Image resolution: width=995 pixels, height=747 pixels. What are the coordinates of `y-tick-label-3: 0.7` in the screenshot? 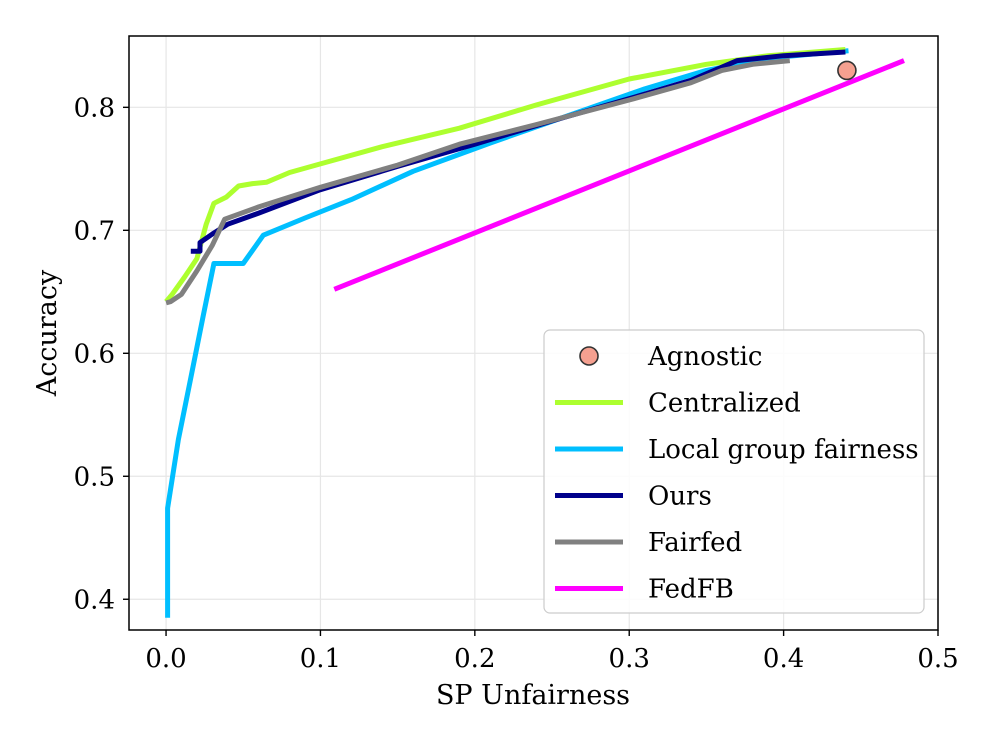 It's located at (94, 231).